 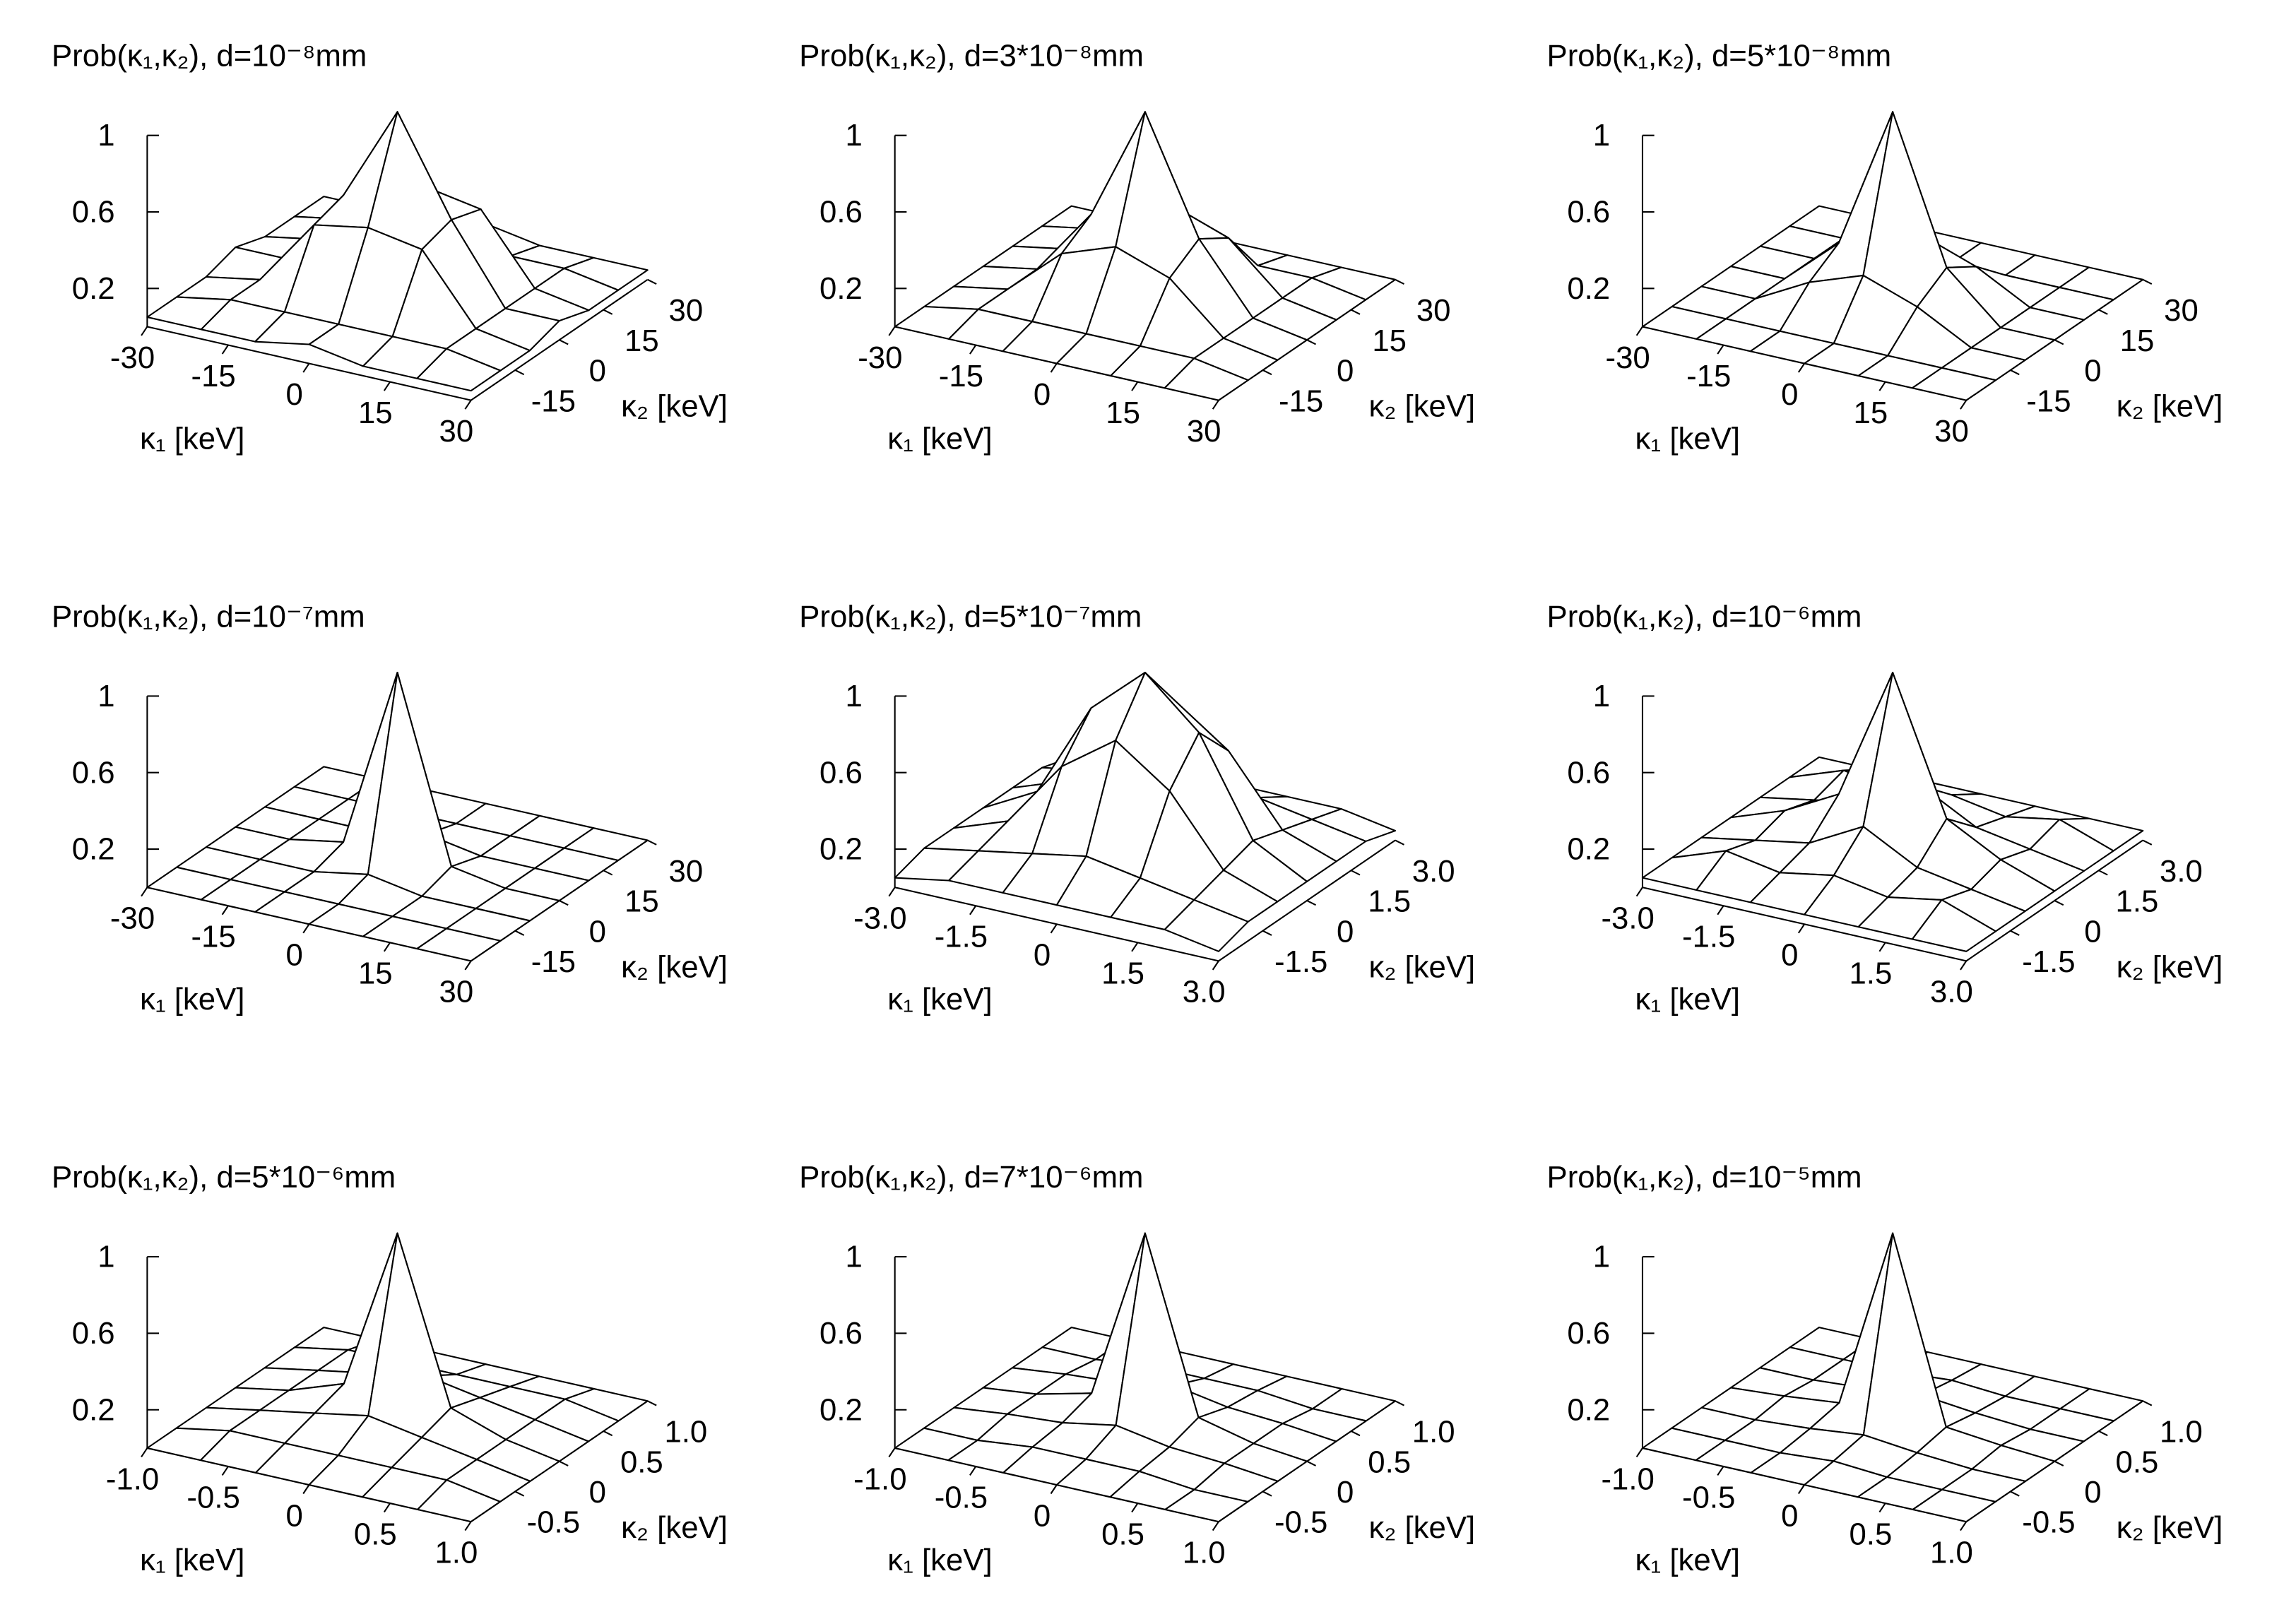 What do you see at coordinates (971, 1177) in the screenshot?
I see `chart-title: Prob(κ₁,κ₂), d=7*10⁻⁶mm` at bounding box center [971, 1177].